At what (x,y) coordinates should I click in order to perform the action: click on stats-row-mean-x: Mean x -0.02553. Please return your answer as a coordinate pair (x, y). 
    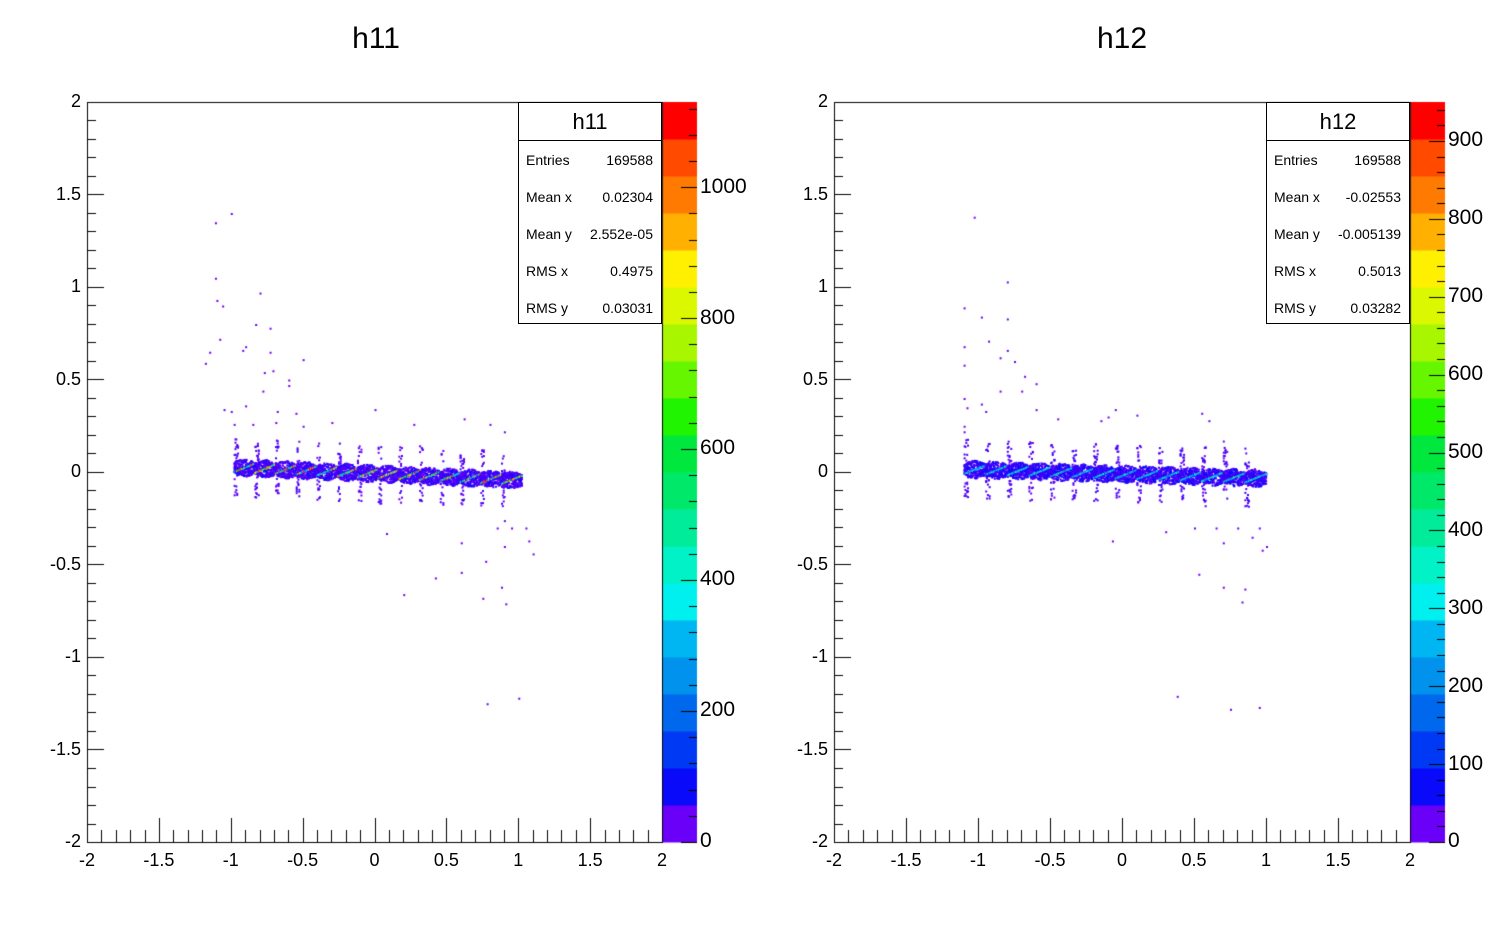
    Looking at the image, I should click on (1338, 196).